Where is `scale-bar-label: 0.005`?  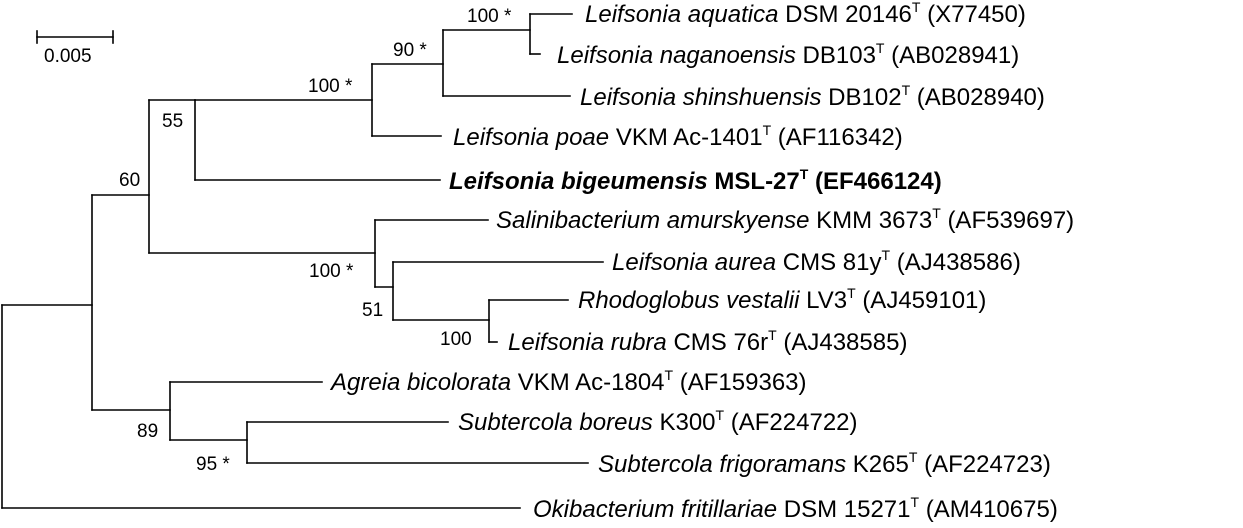 scale-bar-label: 0.005 is located at coordinates (68, 56).